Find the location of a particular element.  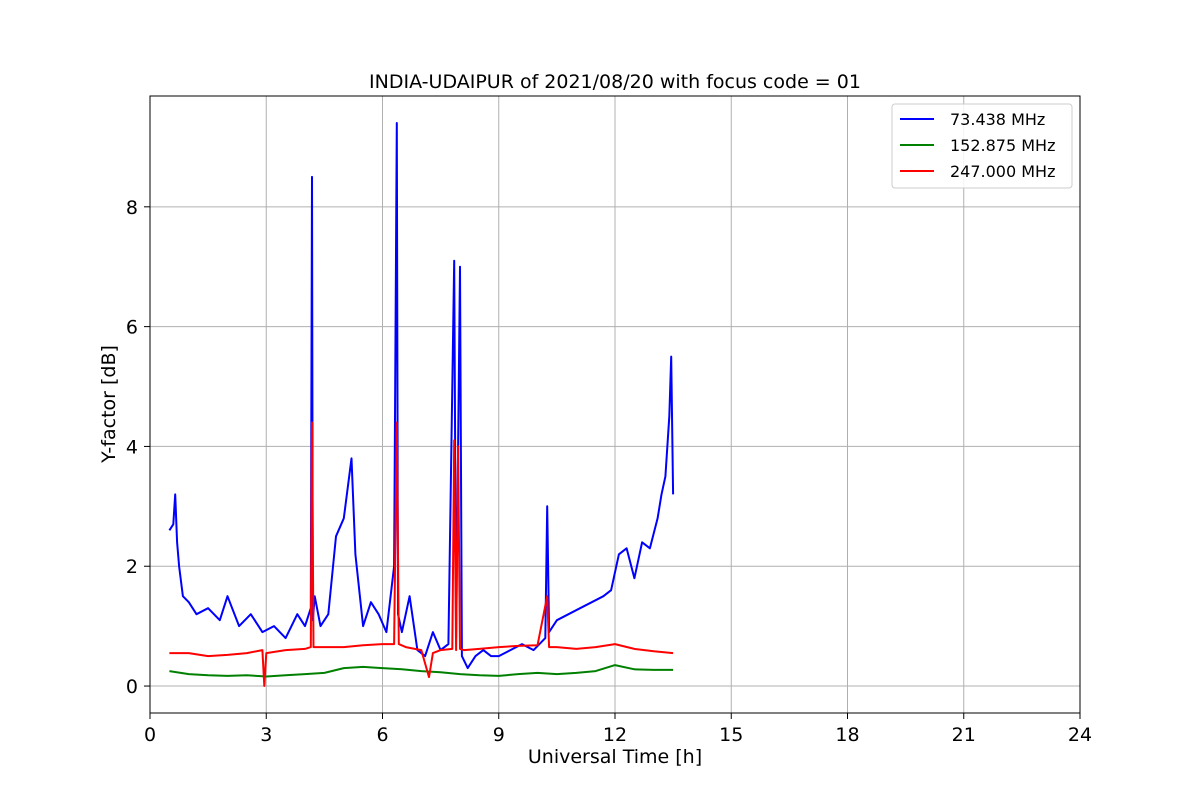

x-axis-label: Universal Time [h] is located at coordinates (615, 757).